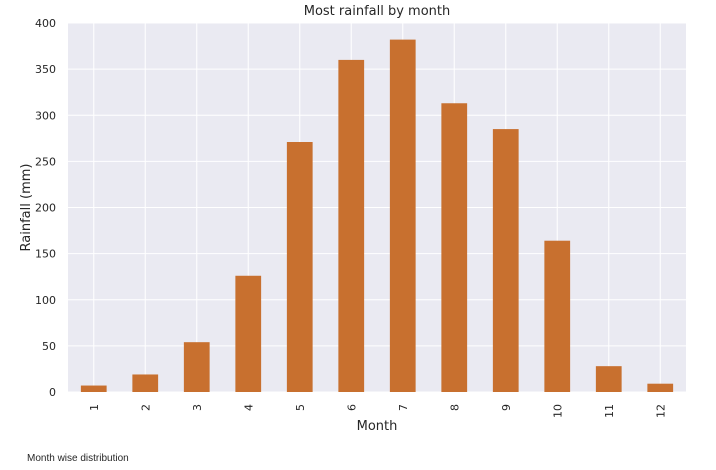 Image resolution: width=716 pixels, height=470 pixels. What do you see at coordinates (45, 23) in the screenshot?
I see `y-tick-label: 400` at bounding box center [45, 23].